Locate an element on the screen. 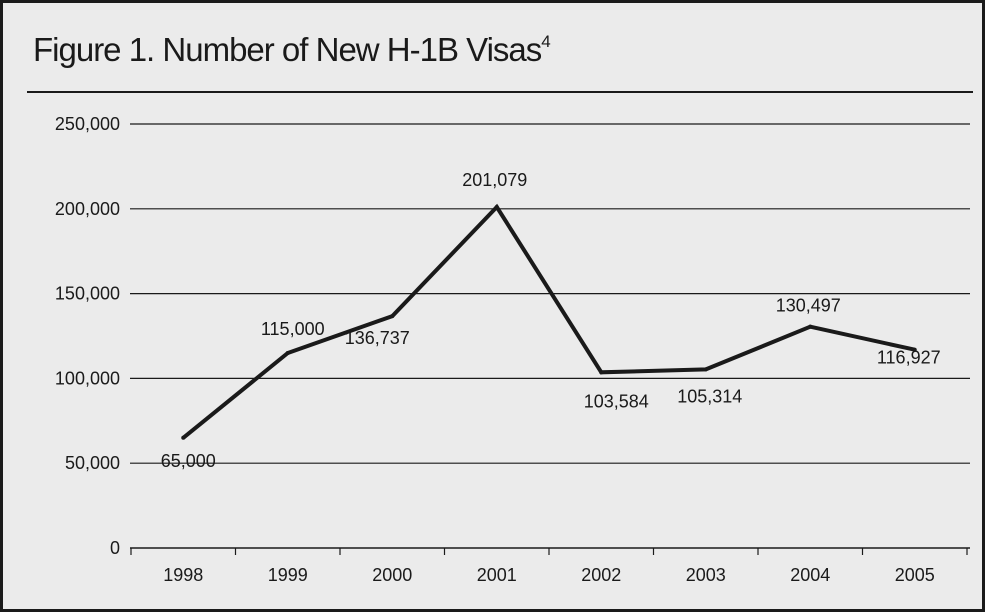  chart-title: Figure 1. Number of New H-1B Visas4 is located at coordinates (292, 50).